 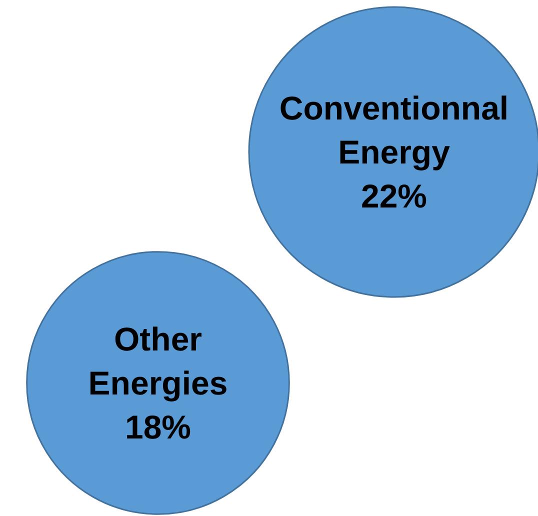 What do you see at coordinates (394, 196) in the screenshot?
I see `data-label: 22%` at bounding box center [394, 196].